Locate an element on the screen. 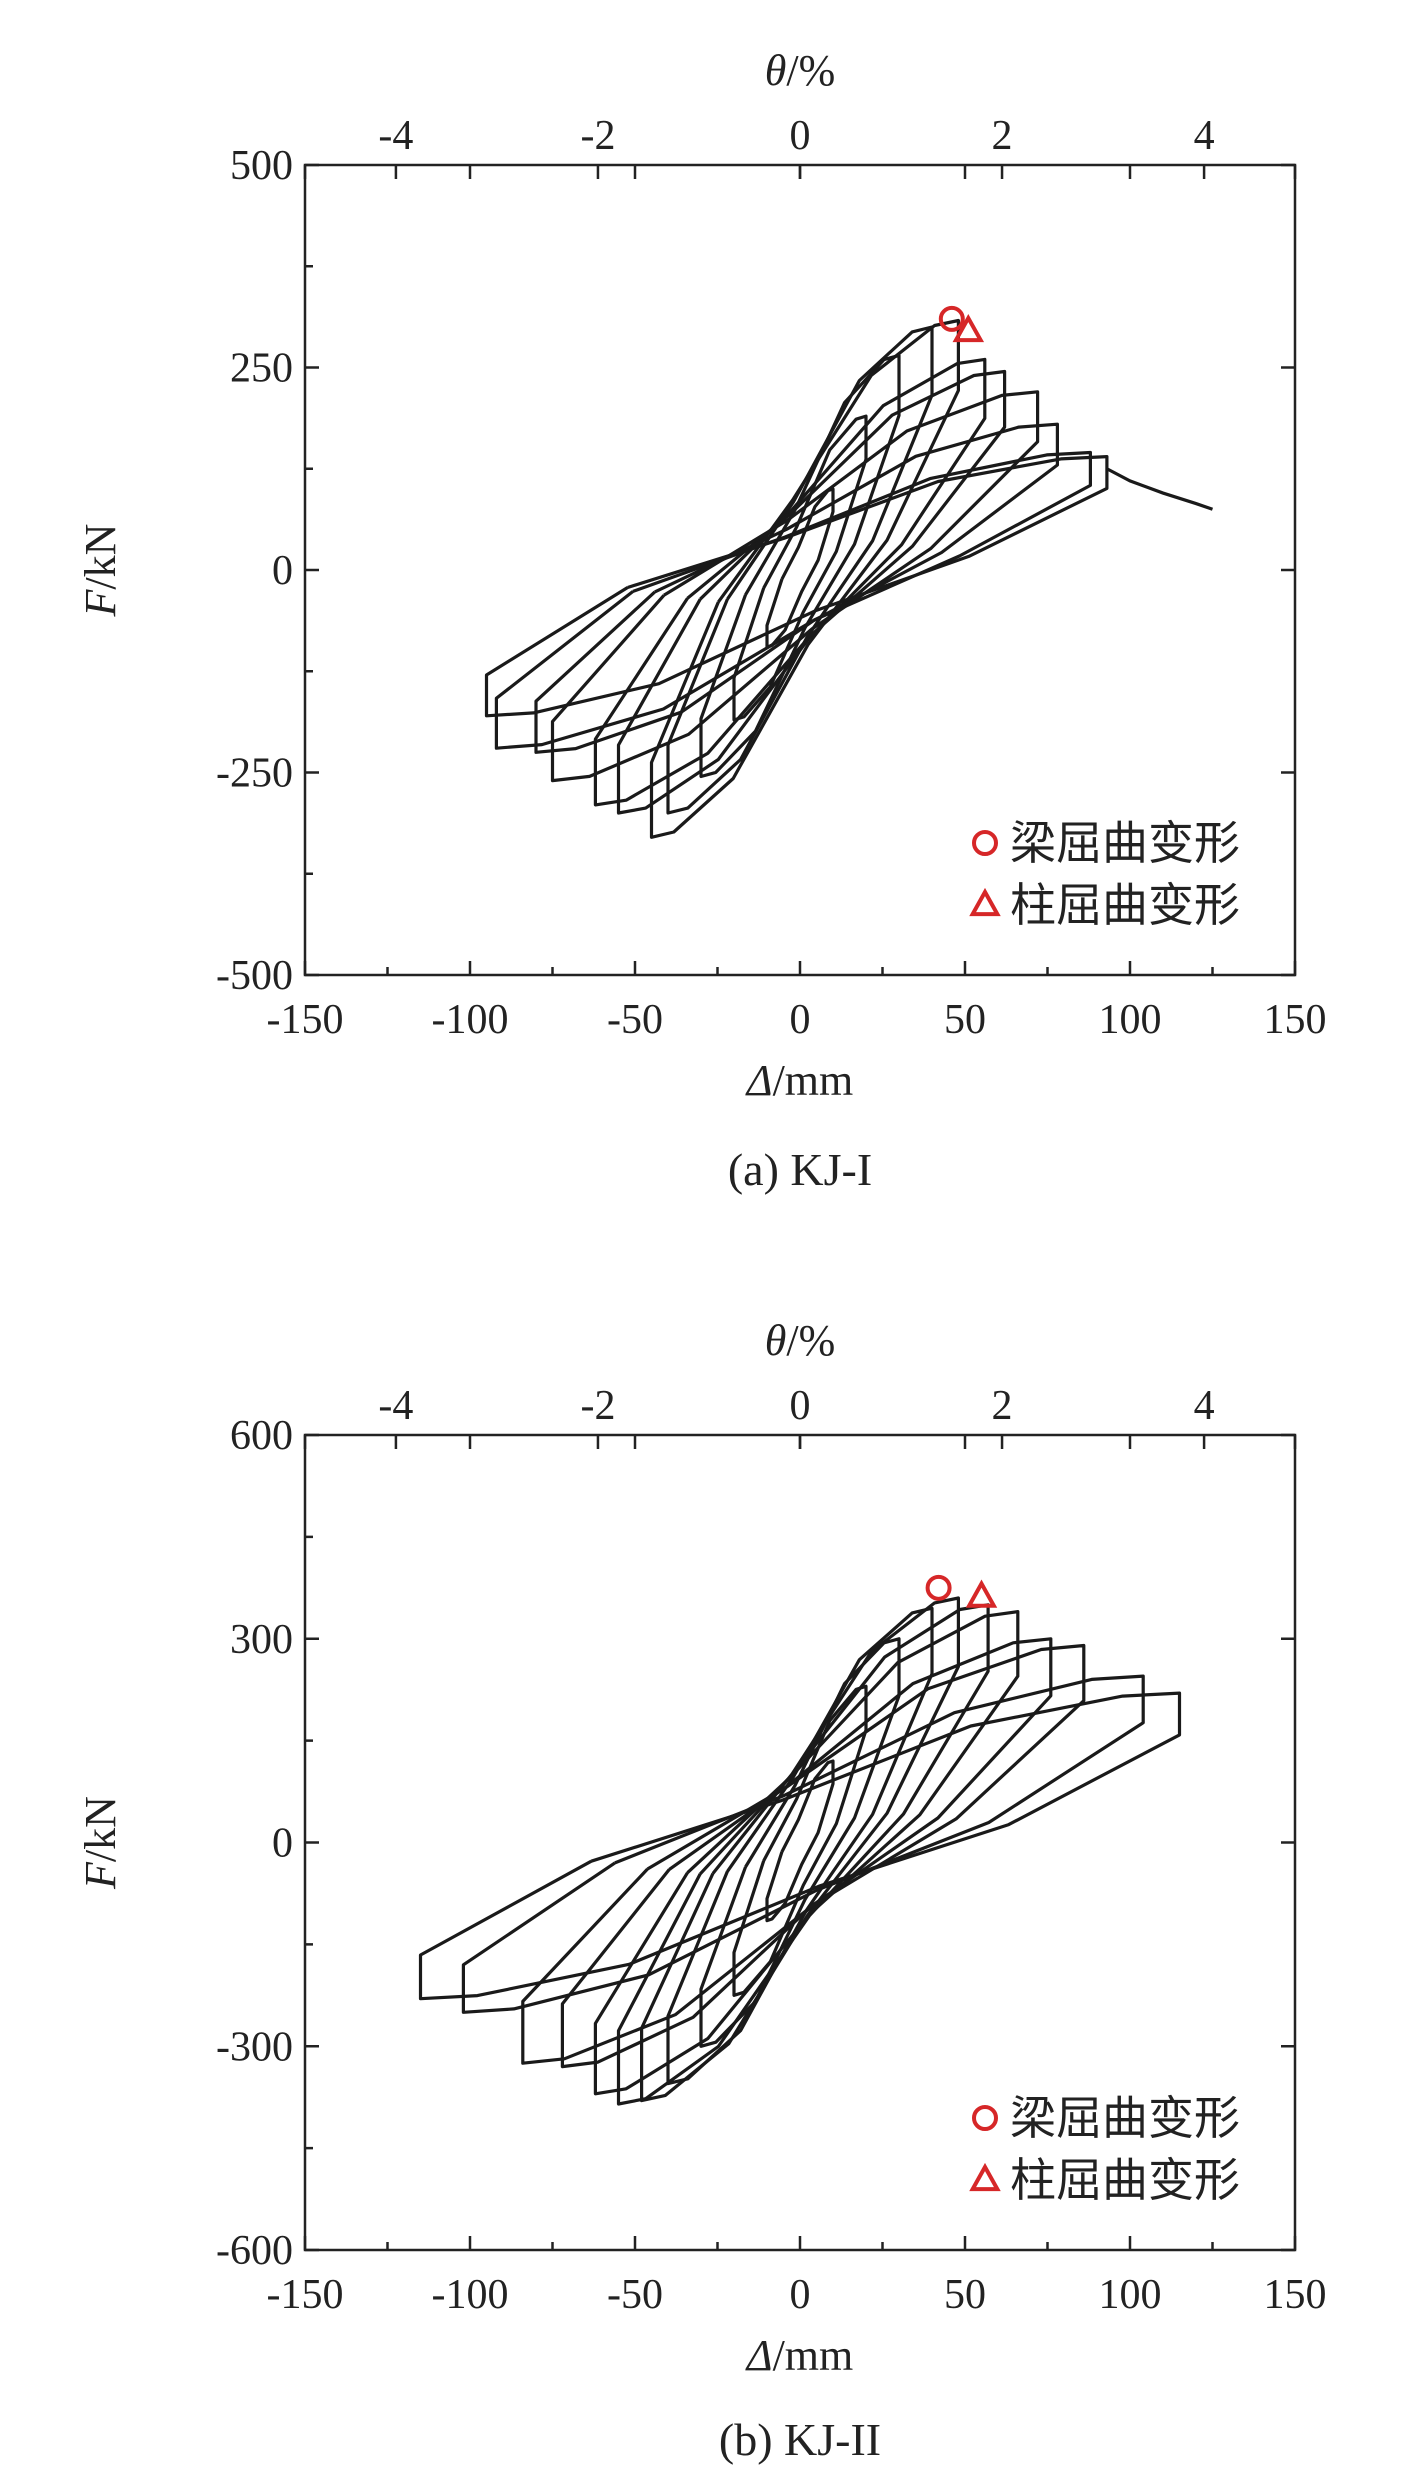 Image resolution: width=1406 pixels, height=2476 pixels. y-tick-label: -250 is located at coordinates (254, 774).